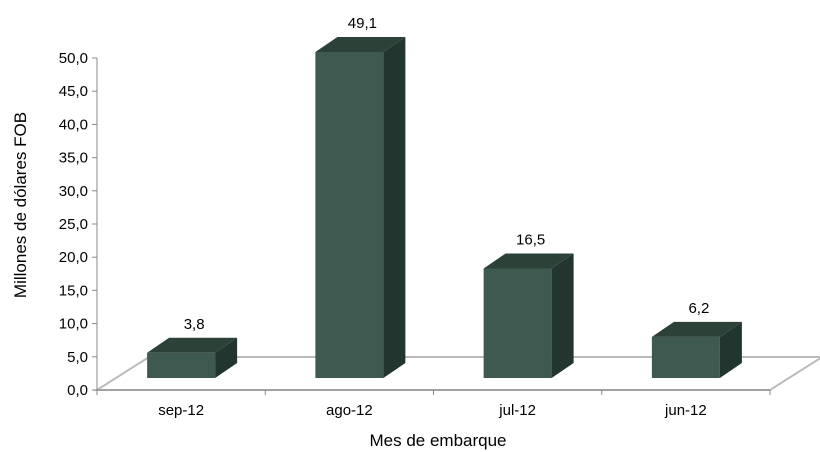 Image resolution: width=820 pixels, height=452 pixels. Describe the element at coordinates (530, 239) in the screenshot. I see `data-label: 16,5` at that location.